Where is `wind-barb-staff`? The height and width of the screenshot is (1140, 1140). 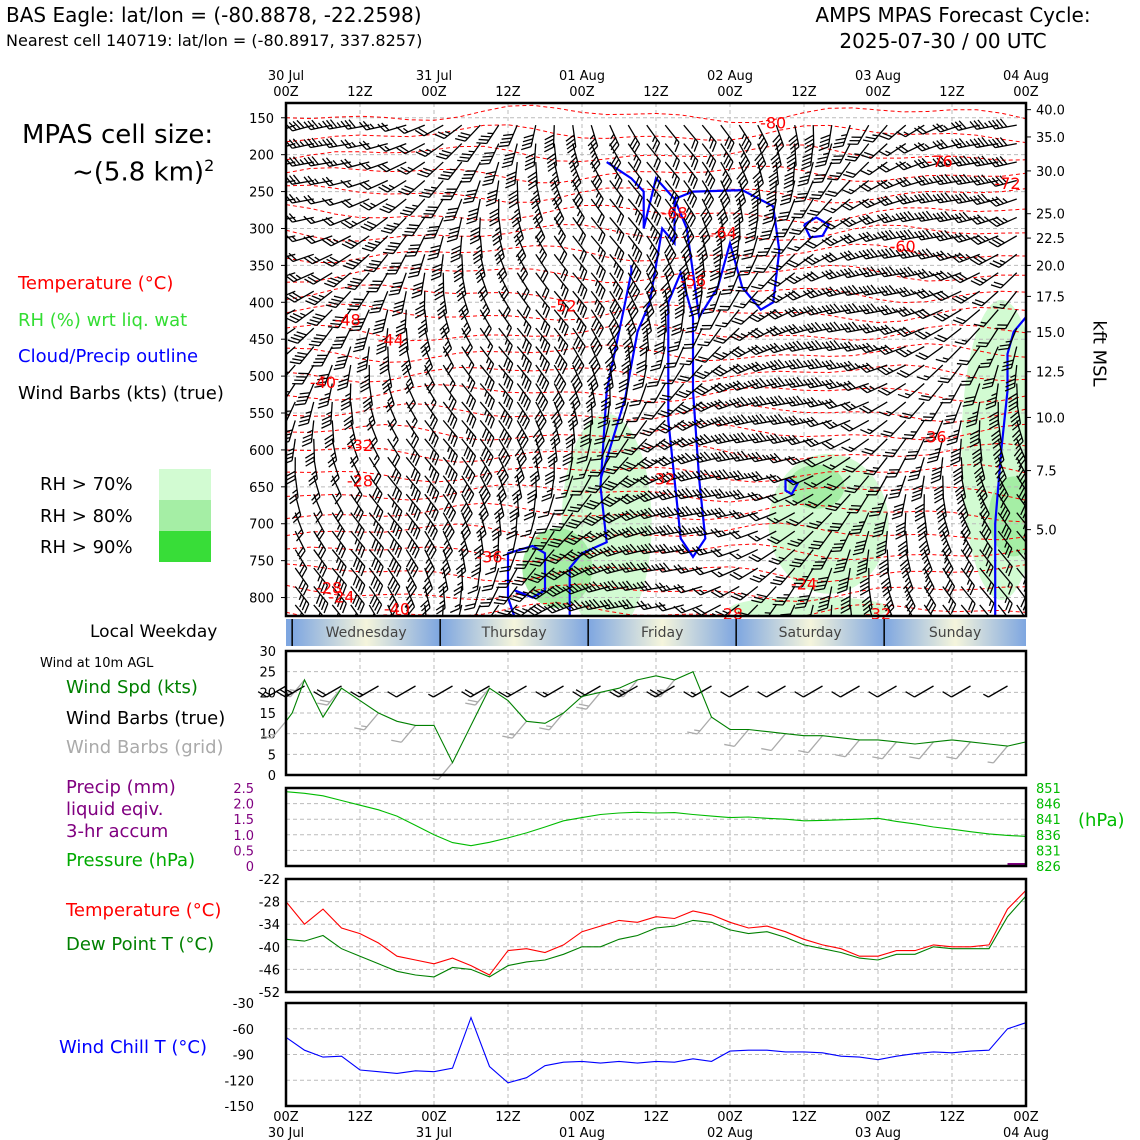
wind-barb-staff is located at coordinates (357, 610).